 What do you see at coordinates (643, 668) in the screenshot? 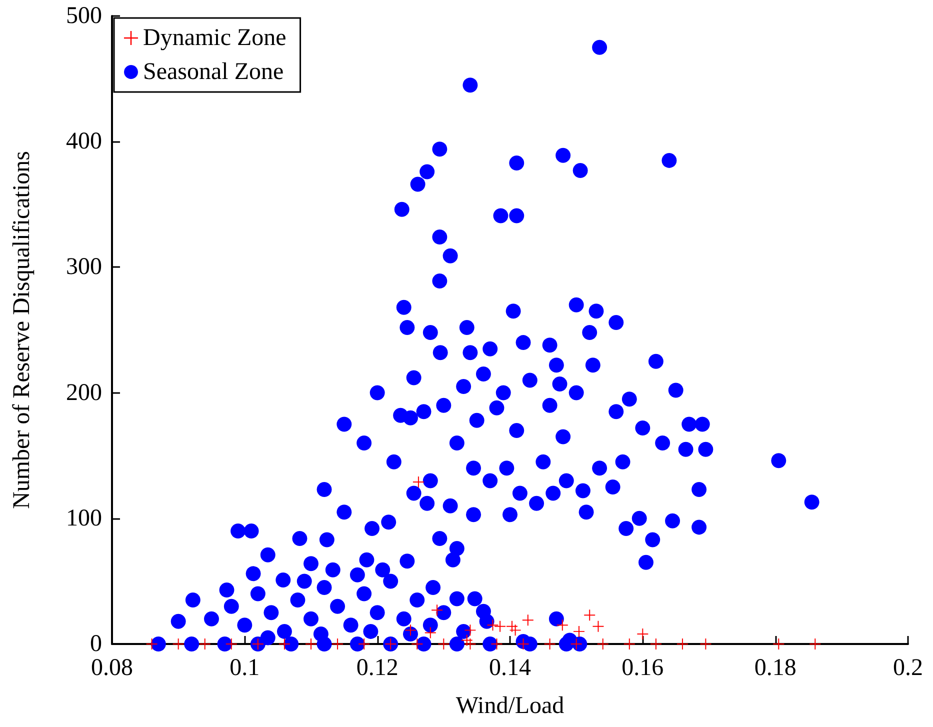
I see `x-tick-label: 0.16` at bounding box center [643, 668].